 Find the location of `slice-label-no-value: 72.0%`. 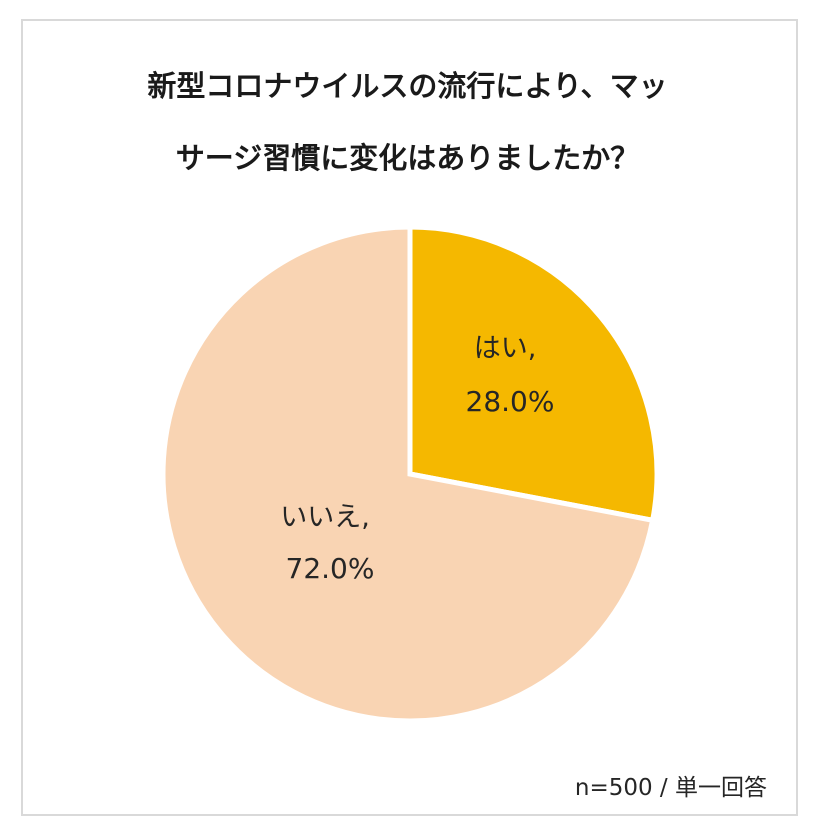

slice-label-no-value: 72.0% is located at coordinates (330, 568).